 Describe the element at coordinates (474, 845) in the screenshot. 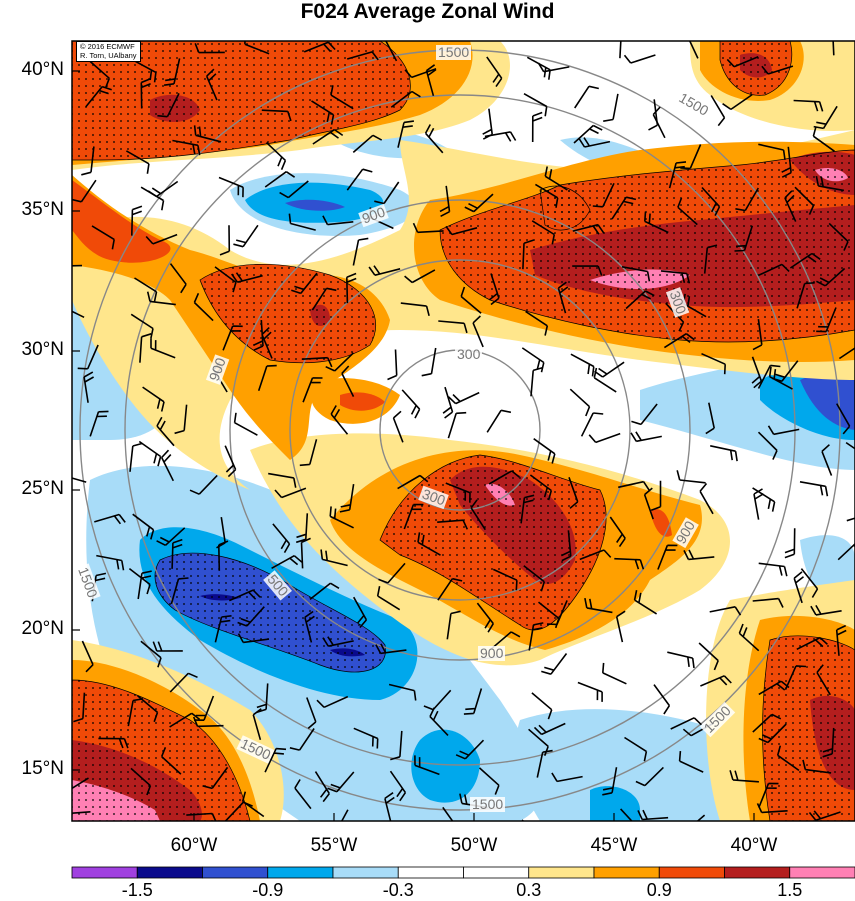

I see `lon-label-50w: 50°W` at that location.